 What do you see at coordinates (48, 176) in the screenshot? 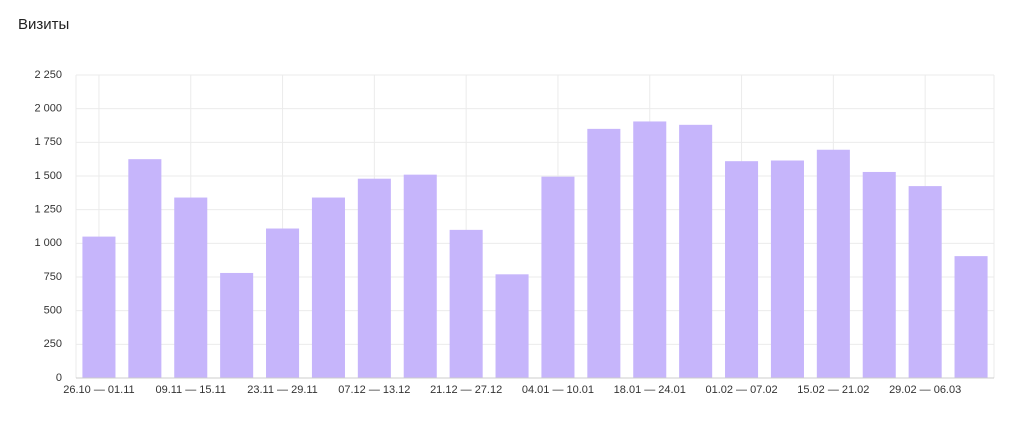
I see `y-tick-label: 1 500` at bounding box center [48, 176].